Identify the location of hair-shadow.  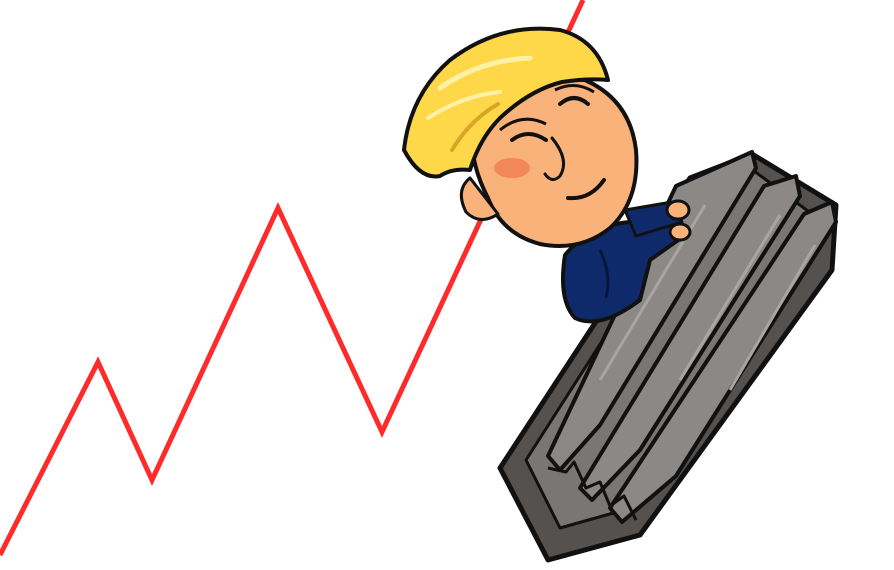
(475, 127).